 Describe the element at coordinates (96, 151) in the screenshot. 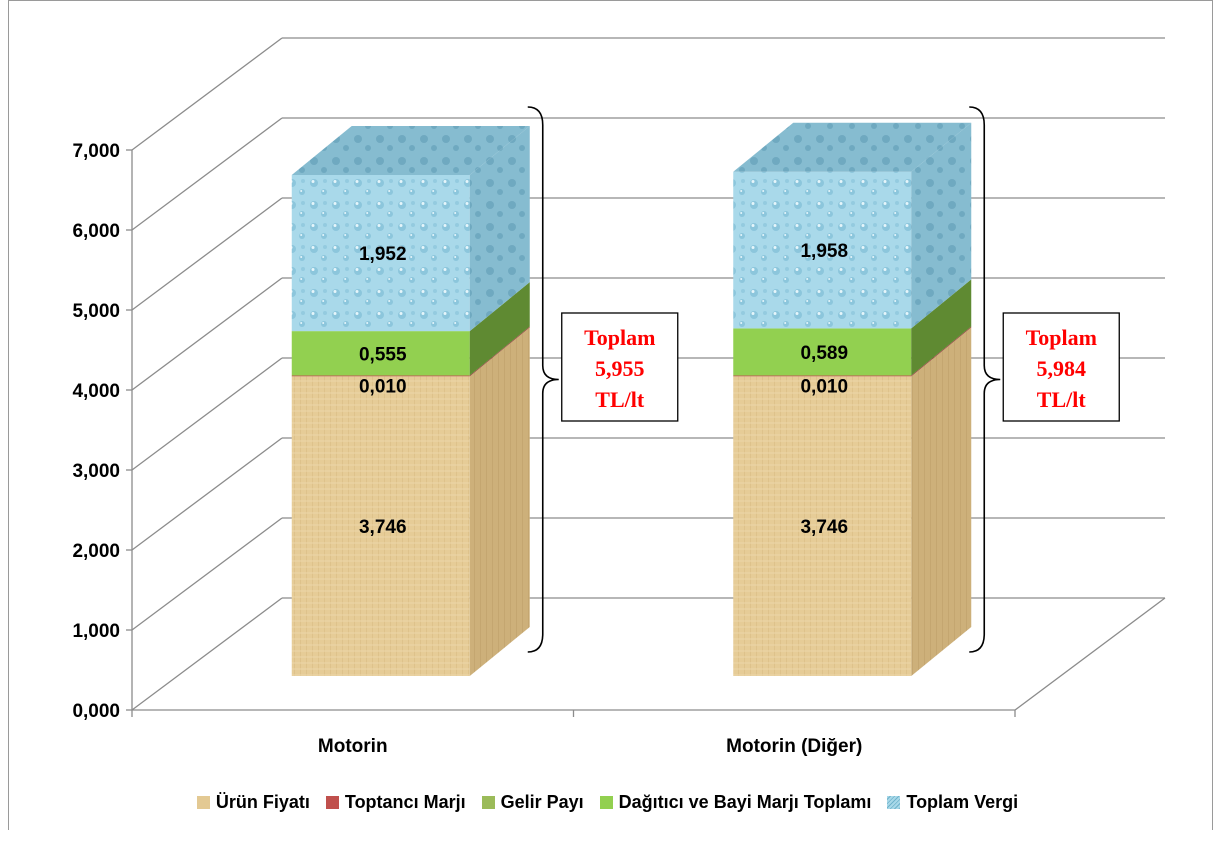

I see `y-tick-label: 7,000` at that location.